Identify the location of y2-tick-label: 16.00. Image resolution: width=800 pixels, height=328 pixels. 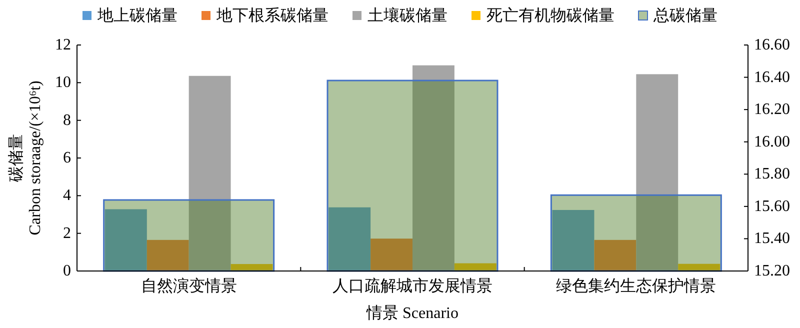
(772, 141).